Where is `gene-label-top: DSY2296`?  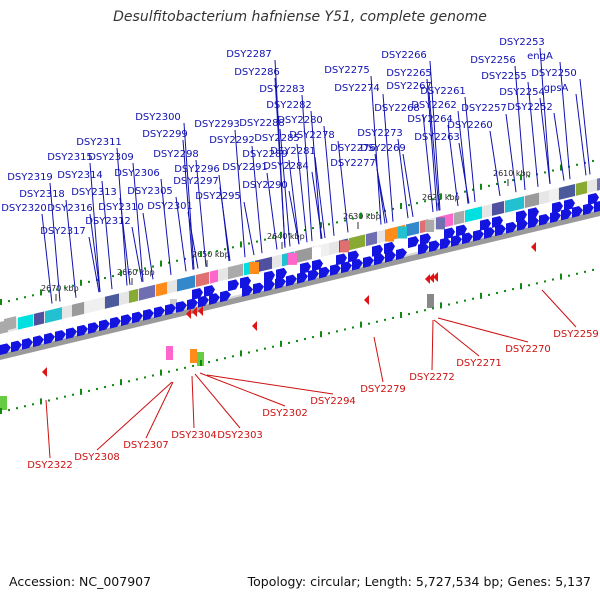
gene-label-top: DSY2296 is located at coordinates (197, 169).